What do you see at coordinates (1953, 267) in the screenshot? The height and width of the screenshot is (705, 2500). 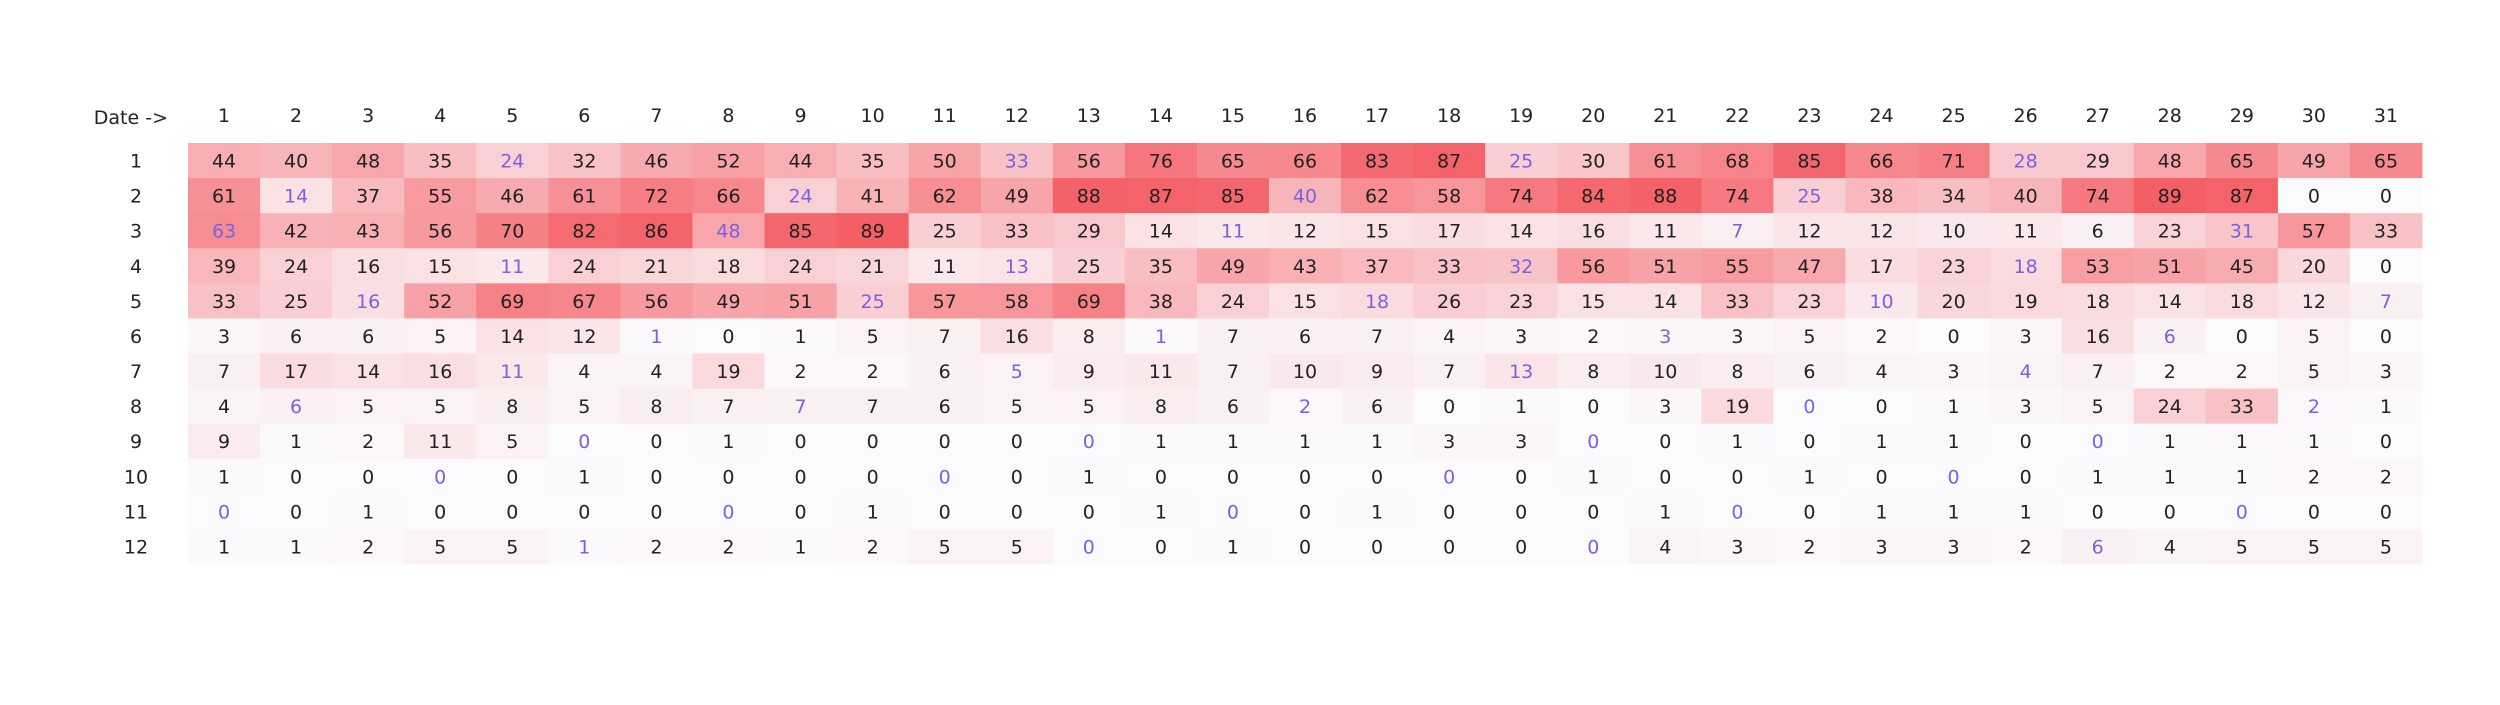 I see `cell-value-label: 23` at bounding box center [1953, 267].